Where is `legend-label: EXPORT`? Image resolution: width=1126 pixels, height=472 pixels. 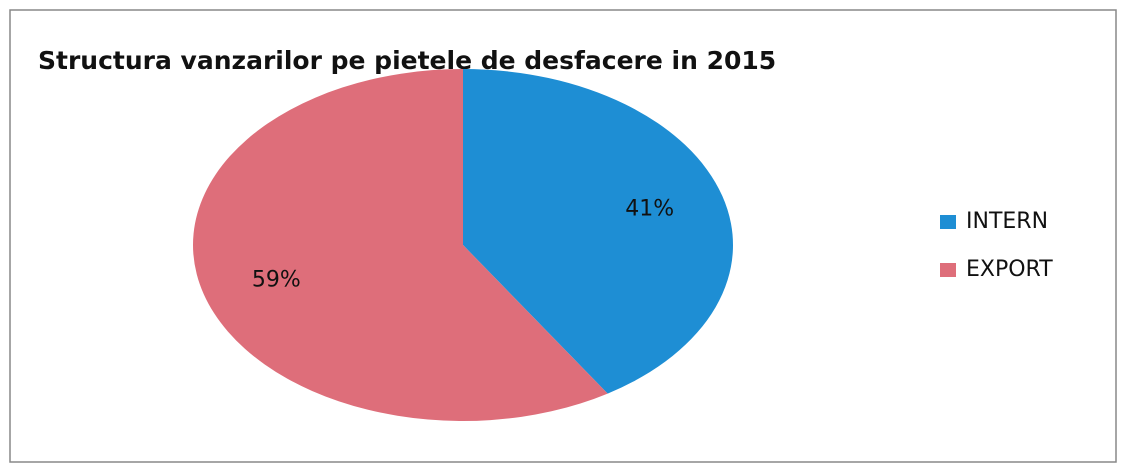
legend-label: EXPORT is located at coordinates (1009, 269).